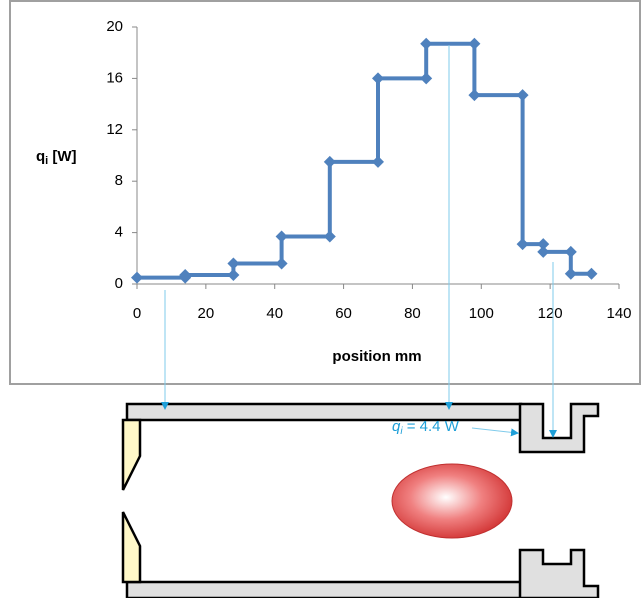 Image resolution: width=643 pixels, height=603 pixels. Describe the element at coordinates (412, 313) in the screenshot. I see `x-tick-label: 80` at that location.